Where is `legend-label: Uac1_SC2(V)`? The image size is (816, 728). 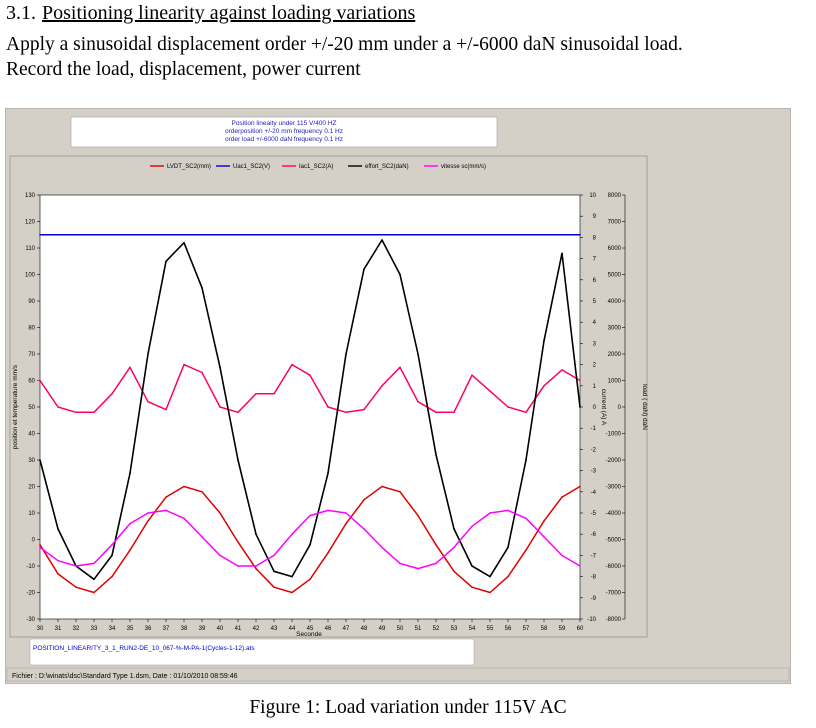
legend-label: Uac1_SC2(V) is located at coordinates (251, 167).